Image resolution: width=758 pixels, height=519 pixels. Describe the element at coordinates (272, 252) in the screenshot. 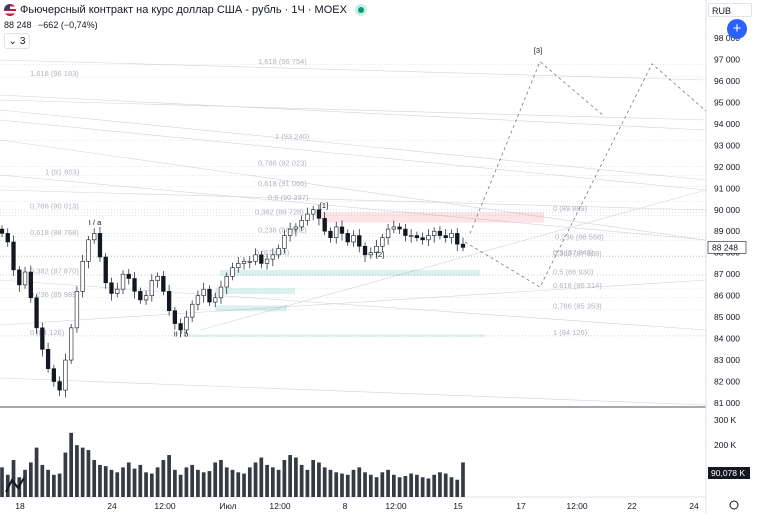

I see `fib-label-13: 0 (87 843)` at that location.